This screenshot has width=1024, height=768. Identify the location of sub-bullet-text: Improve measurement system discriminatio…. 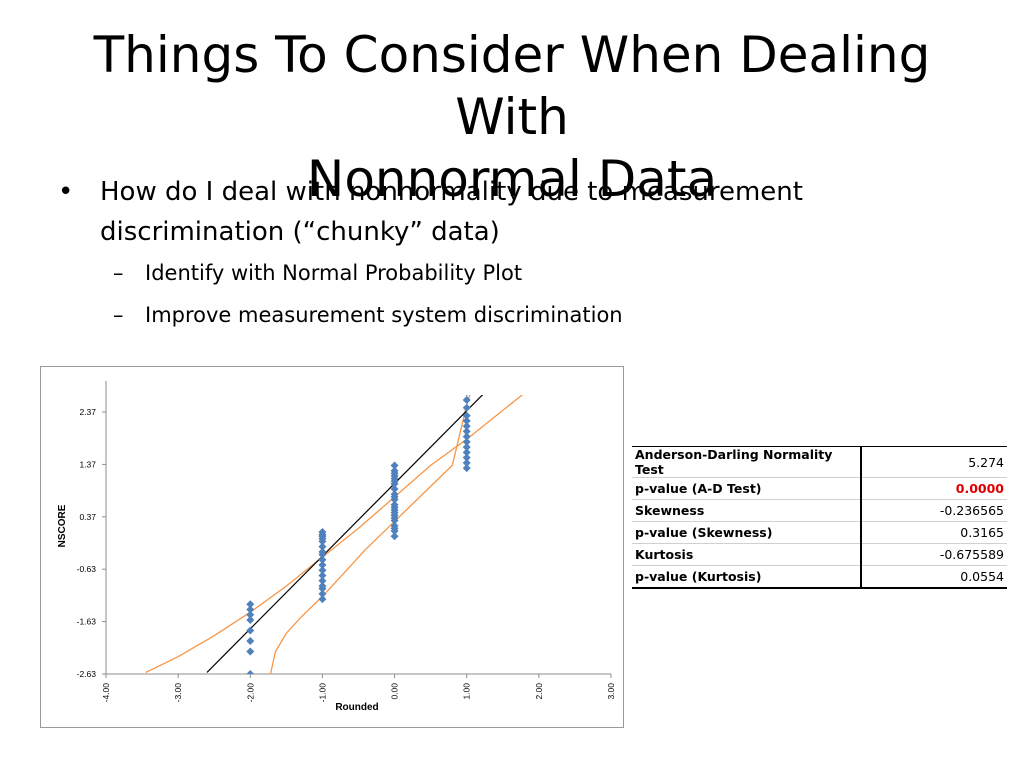
(384, 315).